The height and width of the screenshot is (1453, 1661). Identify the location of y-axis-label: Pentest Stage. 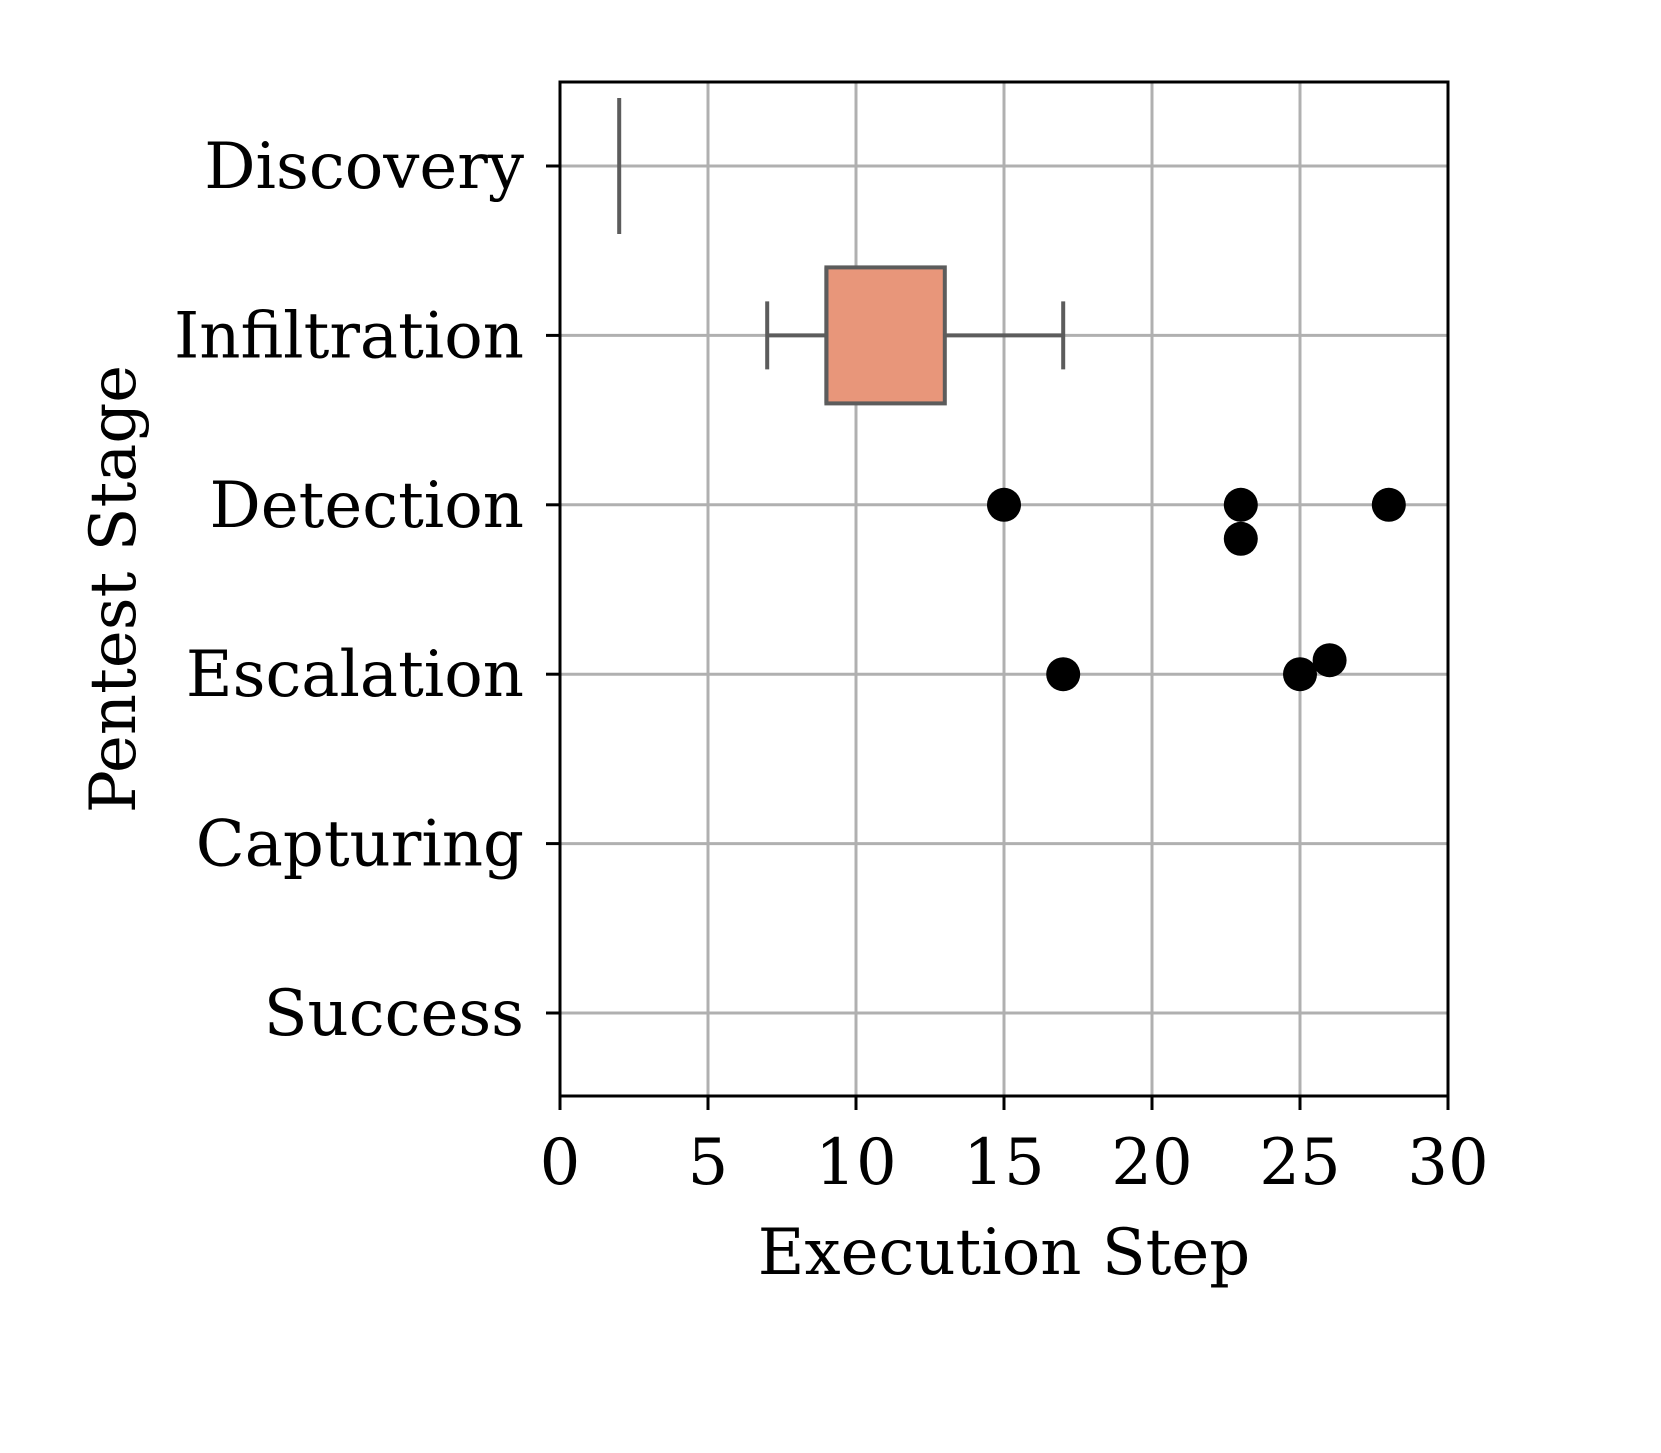
(114, 589).